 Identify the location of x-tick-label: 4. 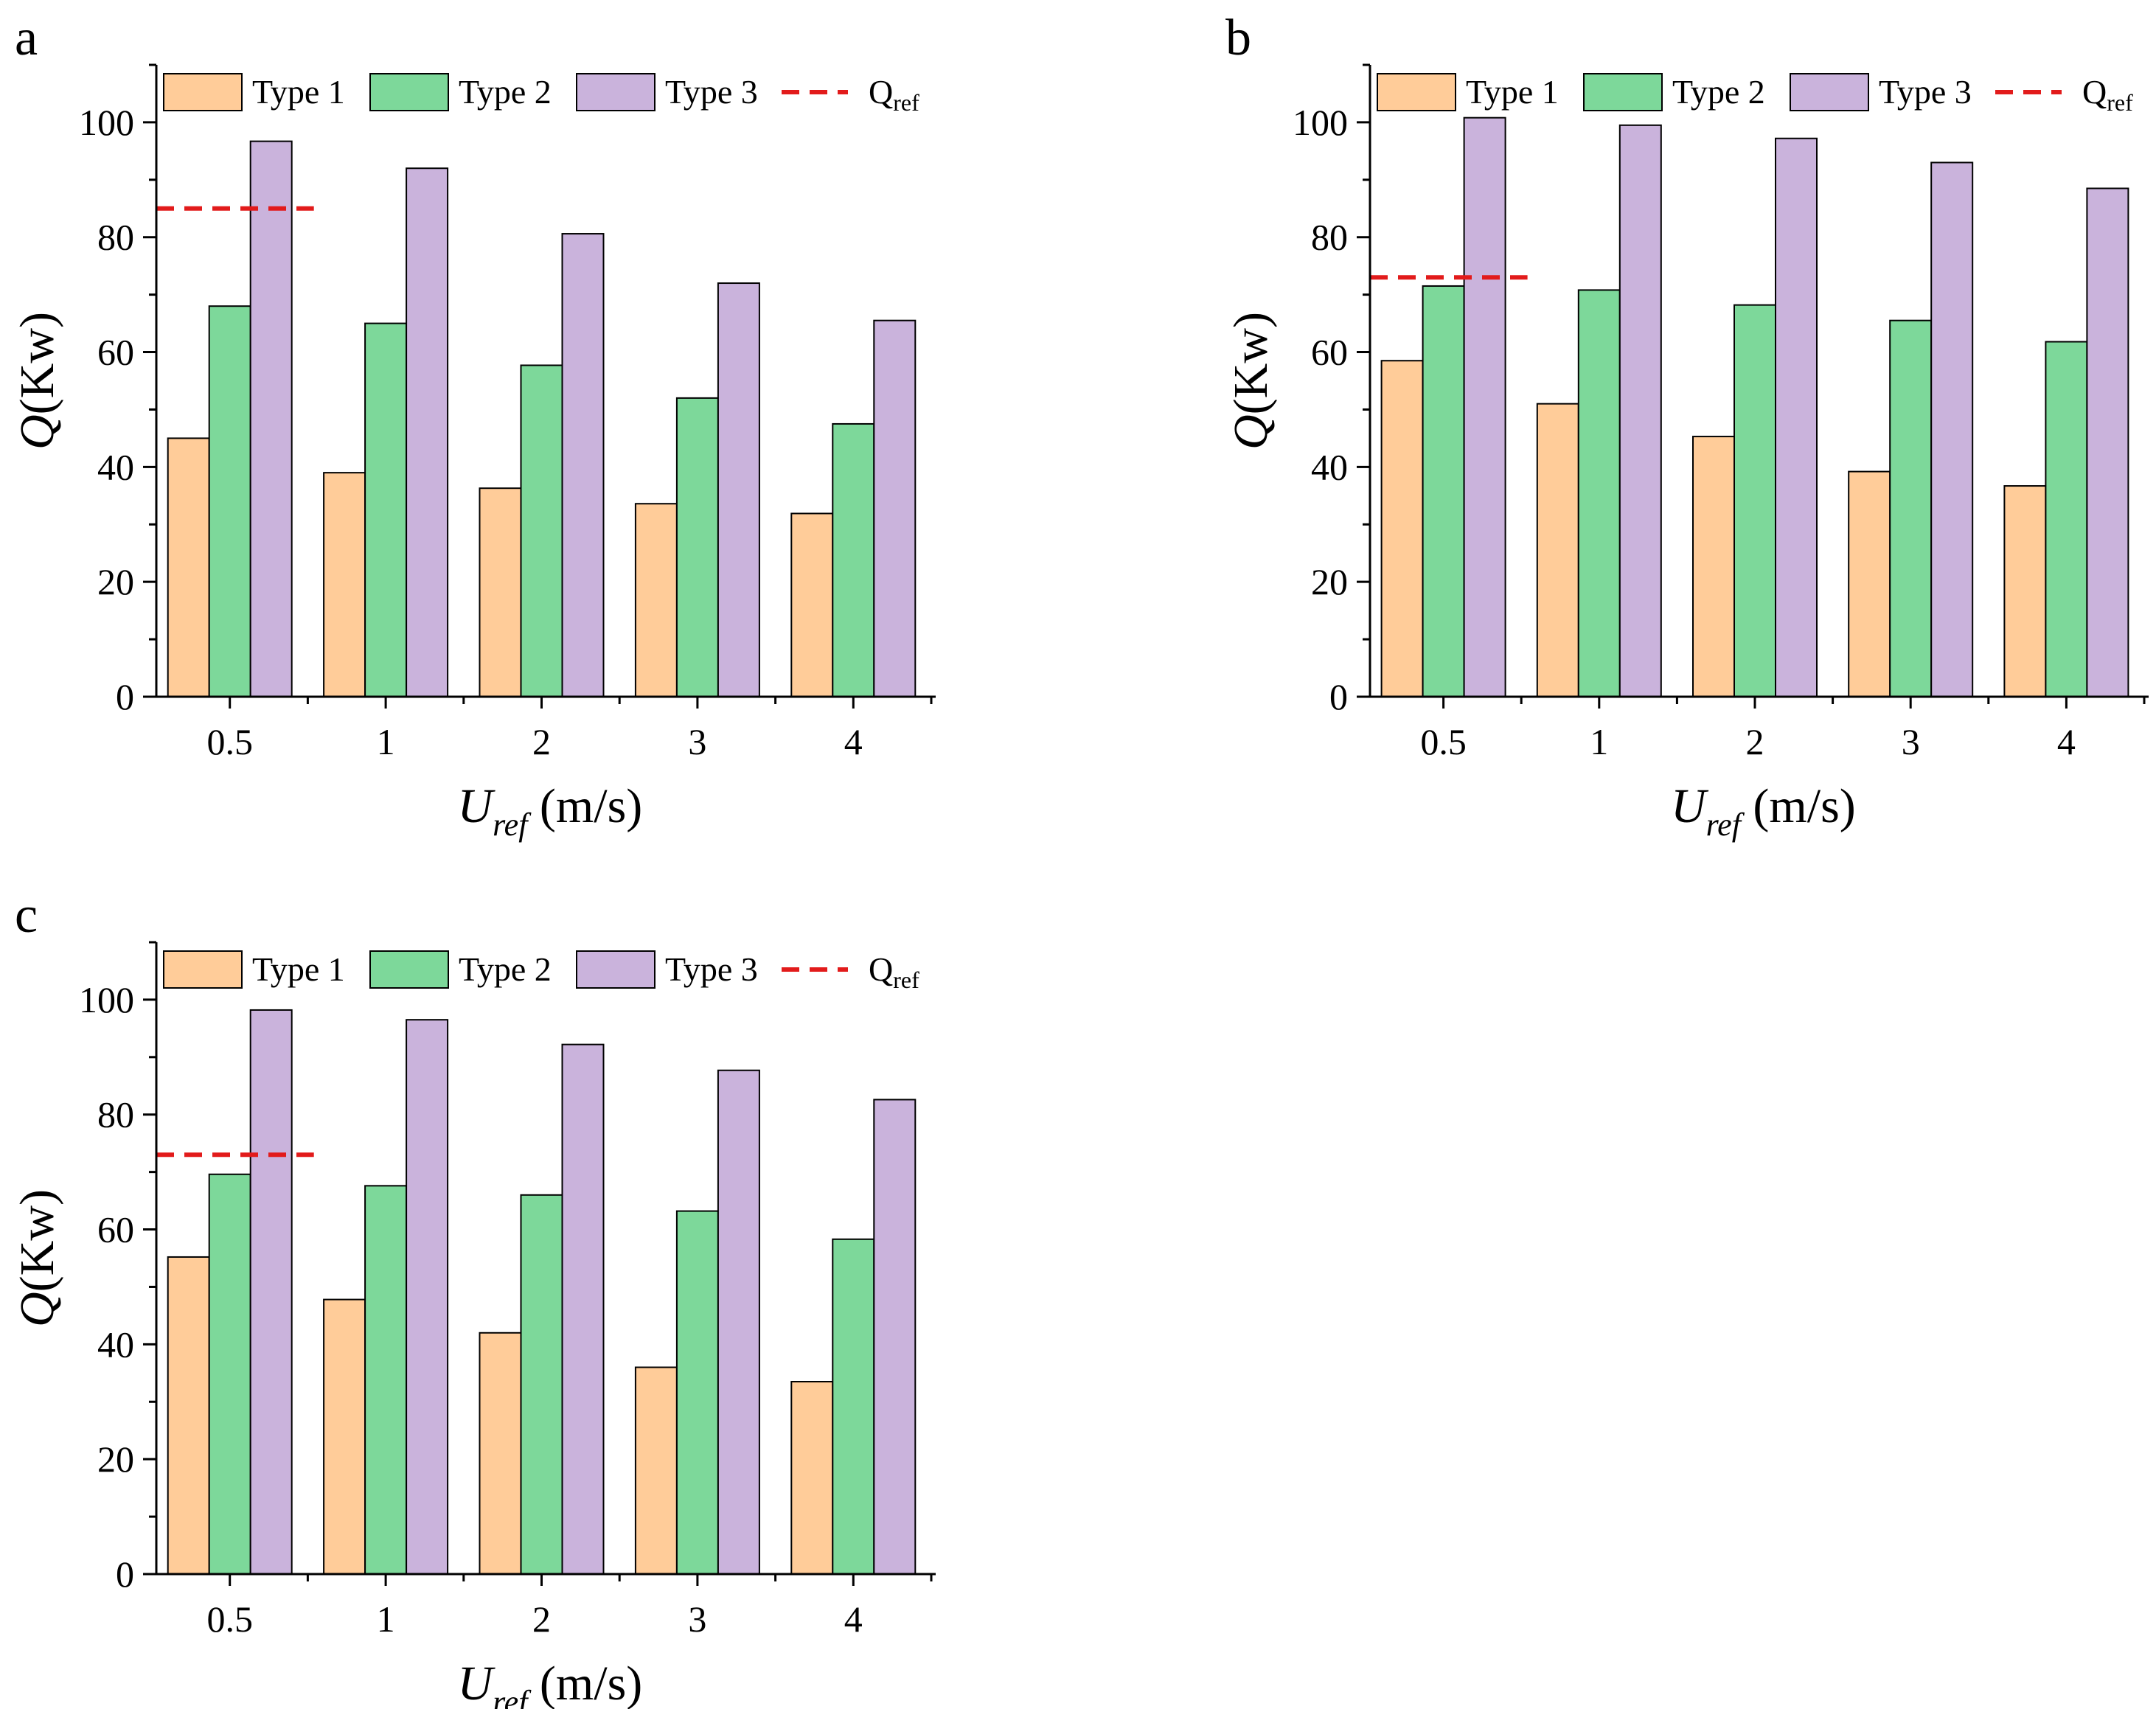
(853, 741).